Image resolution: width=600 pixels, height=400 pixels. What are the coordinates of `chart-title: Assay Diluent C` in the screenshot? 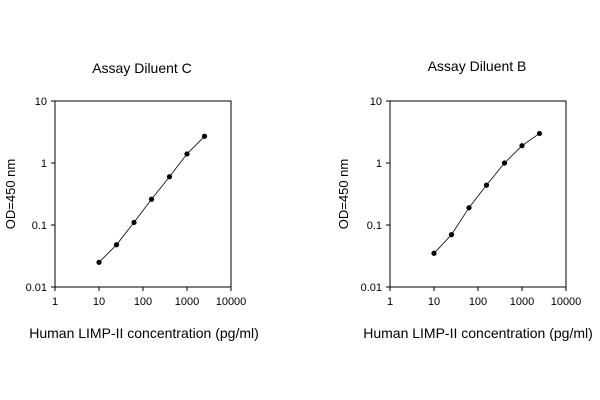 It's located at (142, 68).